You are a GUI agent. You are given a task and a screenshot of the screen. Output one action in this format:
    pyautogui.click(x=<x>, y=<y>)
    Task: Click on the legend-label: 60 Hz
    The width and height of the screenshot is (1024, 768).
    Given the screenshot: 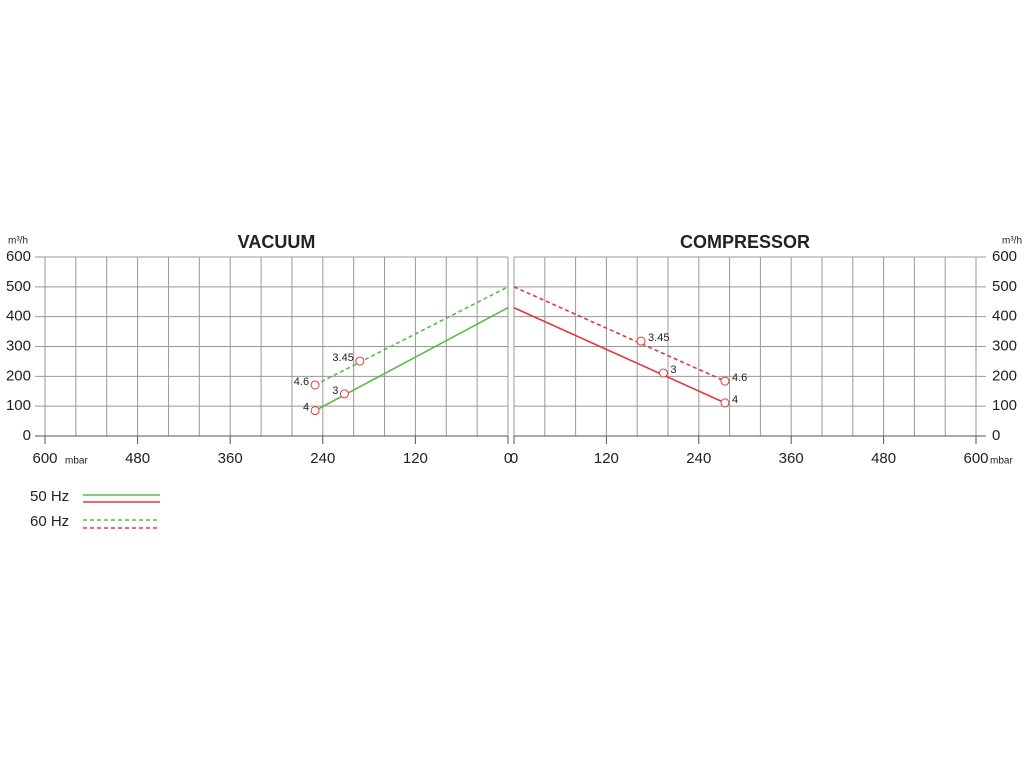 What is the action you would take?
    pyautogui.click(x=49, y=521)
    